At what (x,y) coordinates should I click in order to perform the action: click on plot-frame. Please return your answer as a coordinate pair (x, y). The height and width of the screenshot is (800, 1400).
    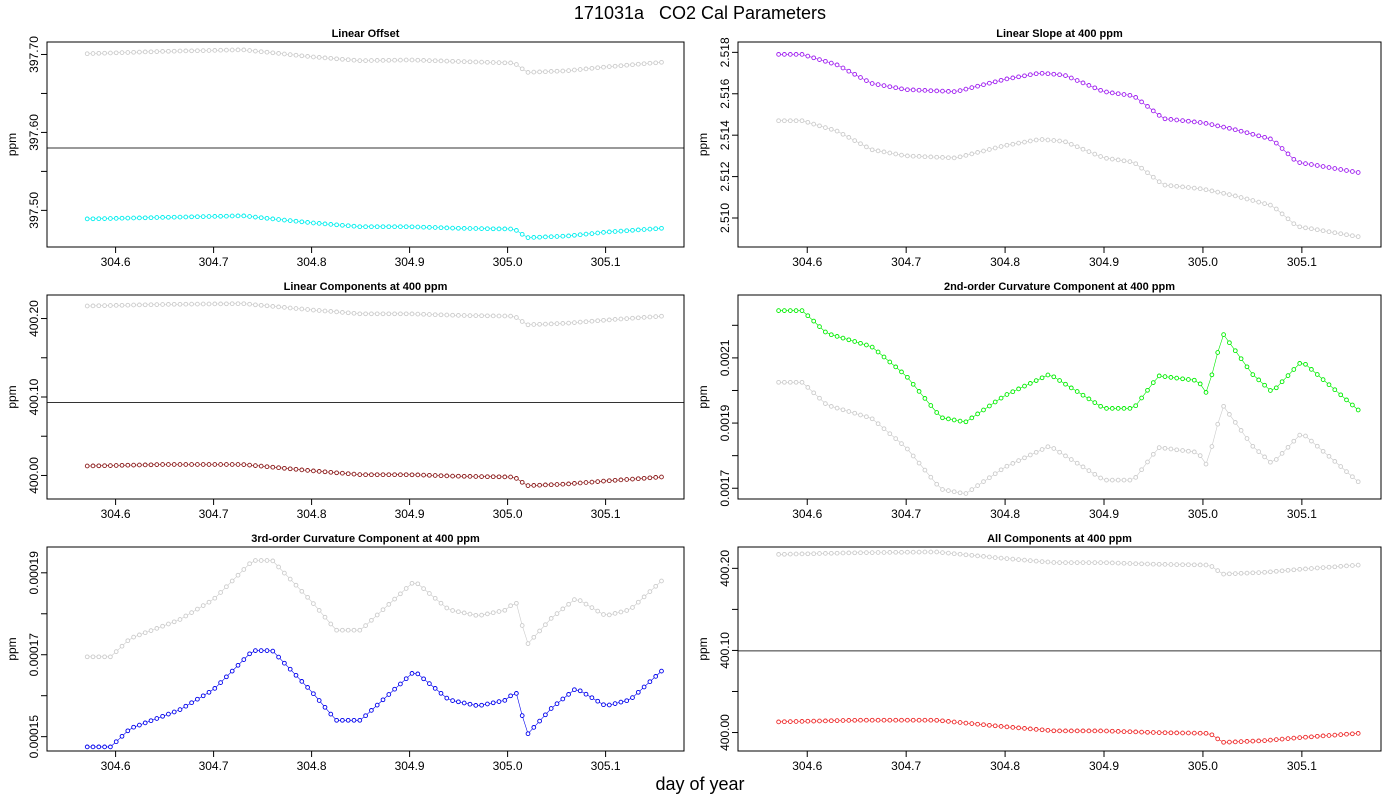
    Looking at the image, I should click on (1059, 649).